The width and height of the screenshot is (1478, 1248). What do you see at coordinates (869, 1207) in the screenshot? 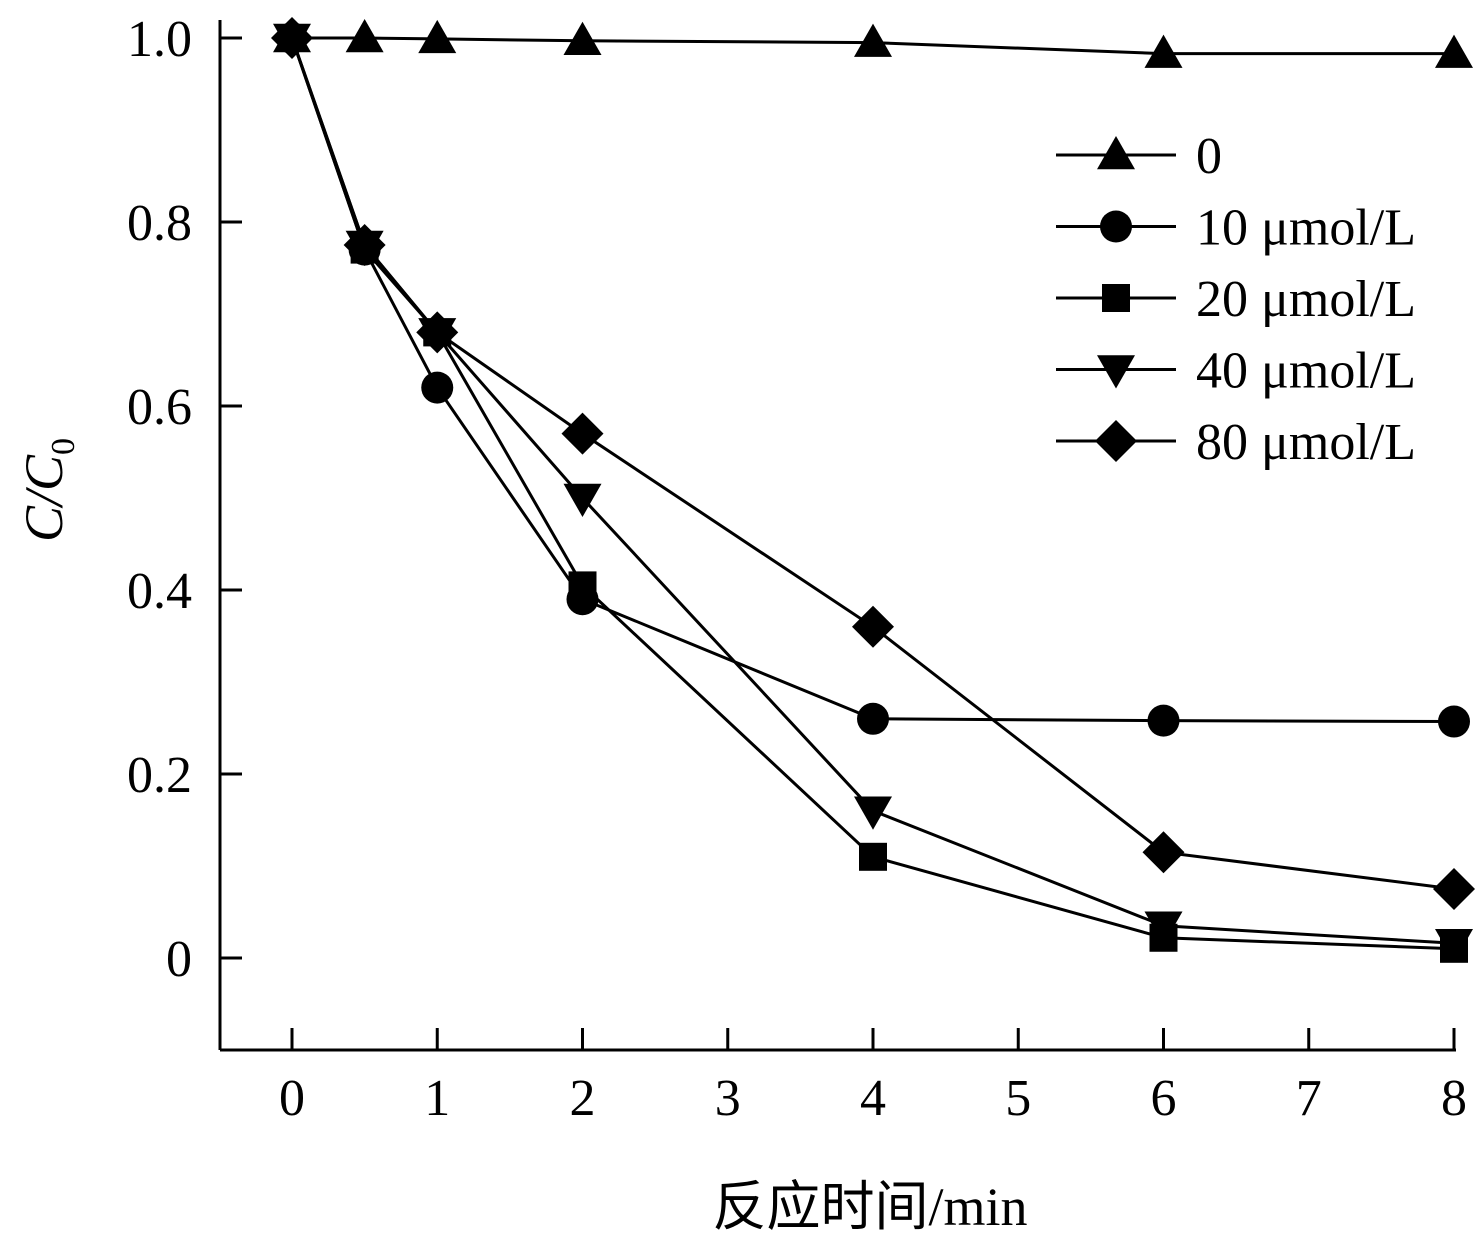
I see `x-axis-title: 反应时间/min` at bounding box center [869, 1207].